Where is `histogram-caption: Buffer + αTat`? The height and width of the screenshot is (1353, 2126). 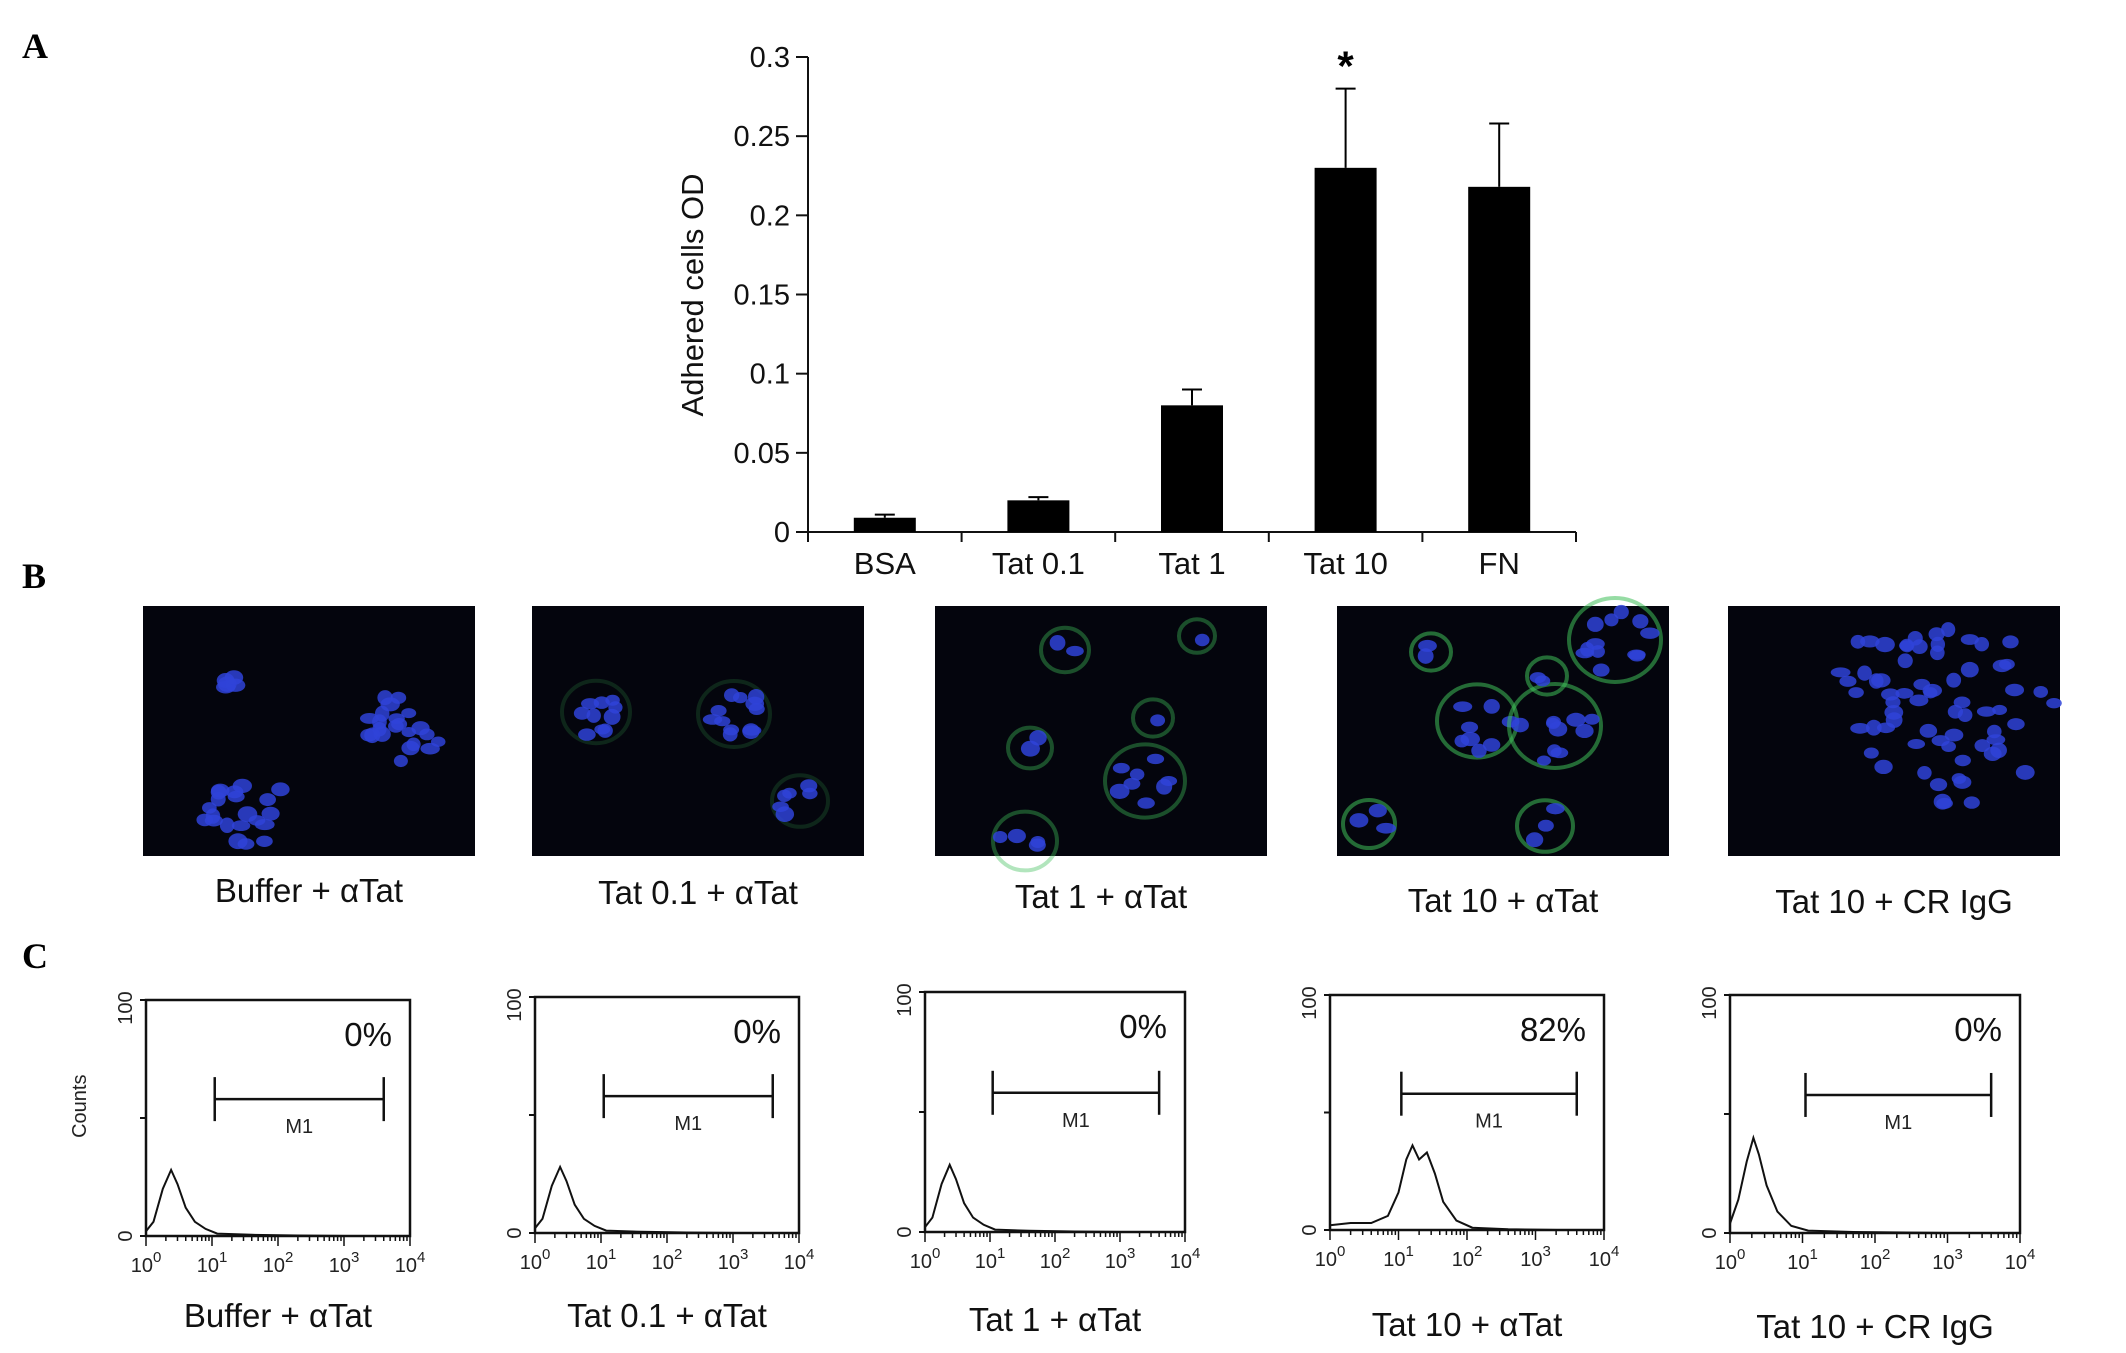 histogram-caption: Buffer + αTat is located at coordinates (278, 1315).